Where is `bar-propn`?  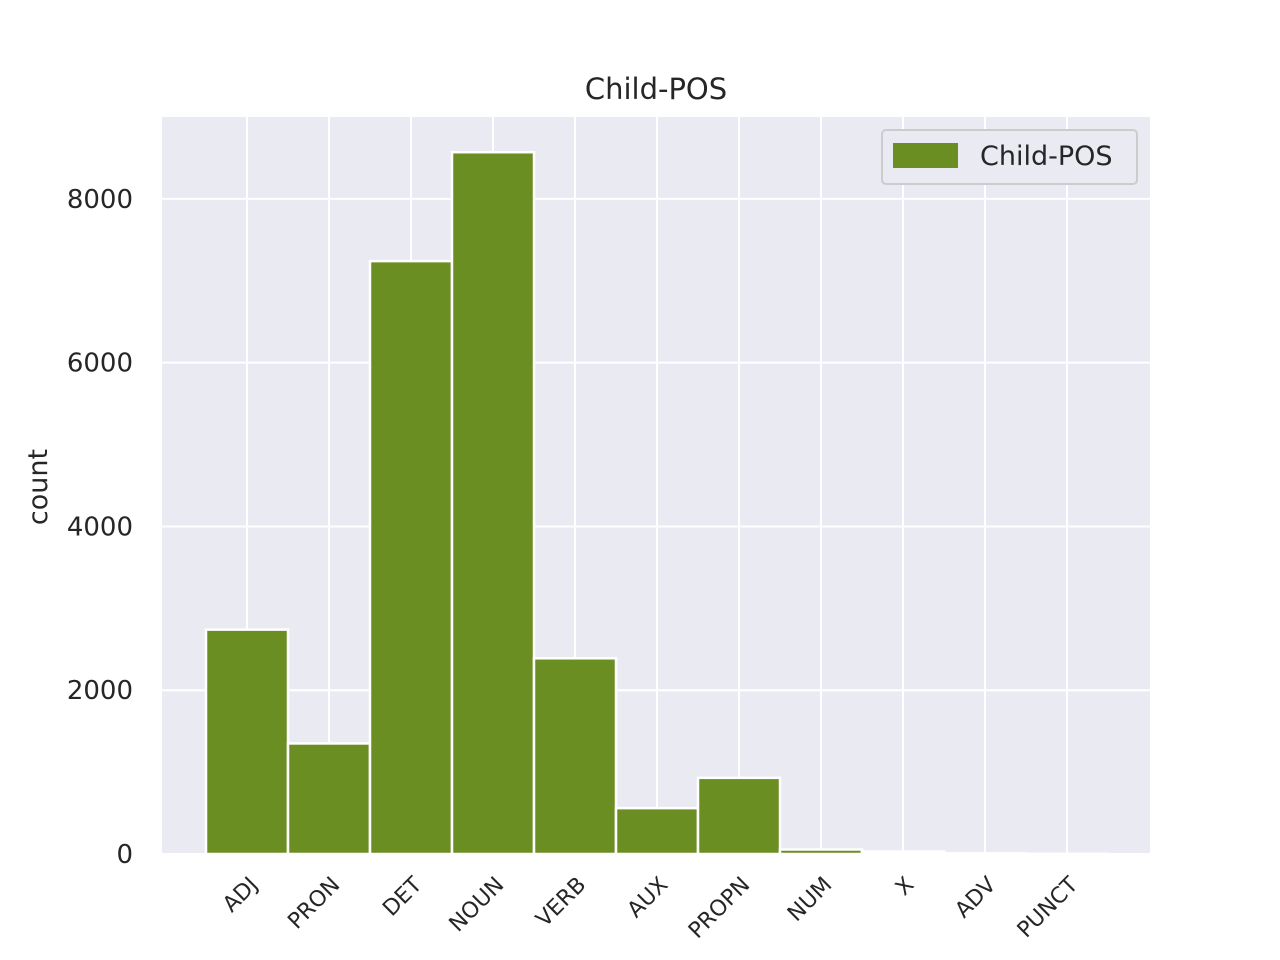
bar-propn is located at coordinates (739, 816).